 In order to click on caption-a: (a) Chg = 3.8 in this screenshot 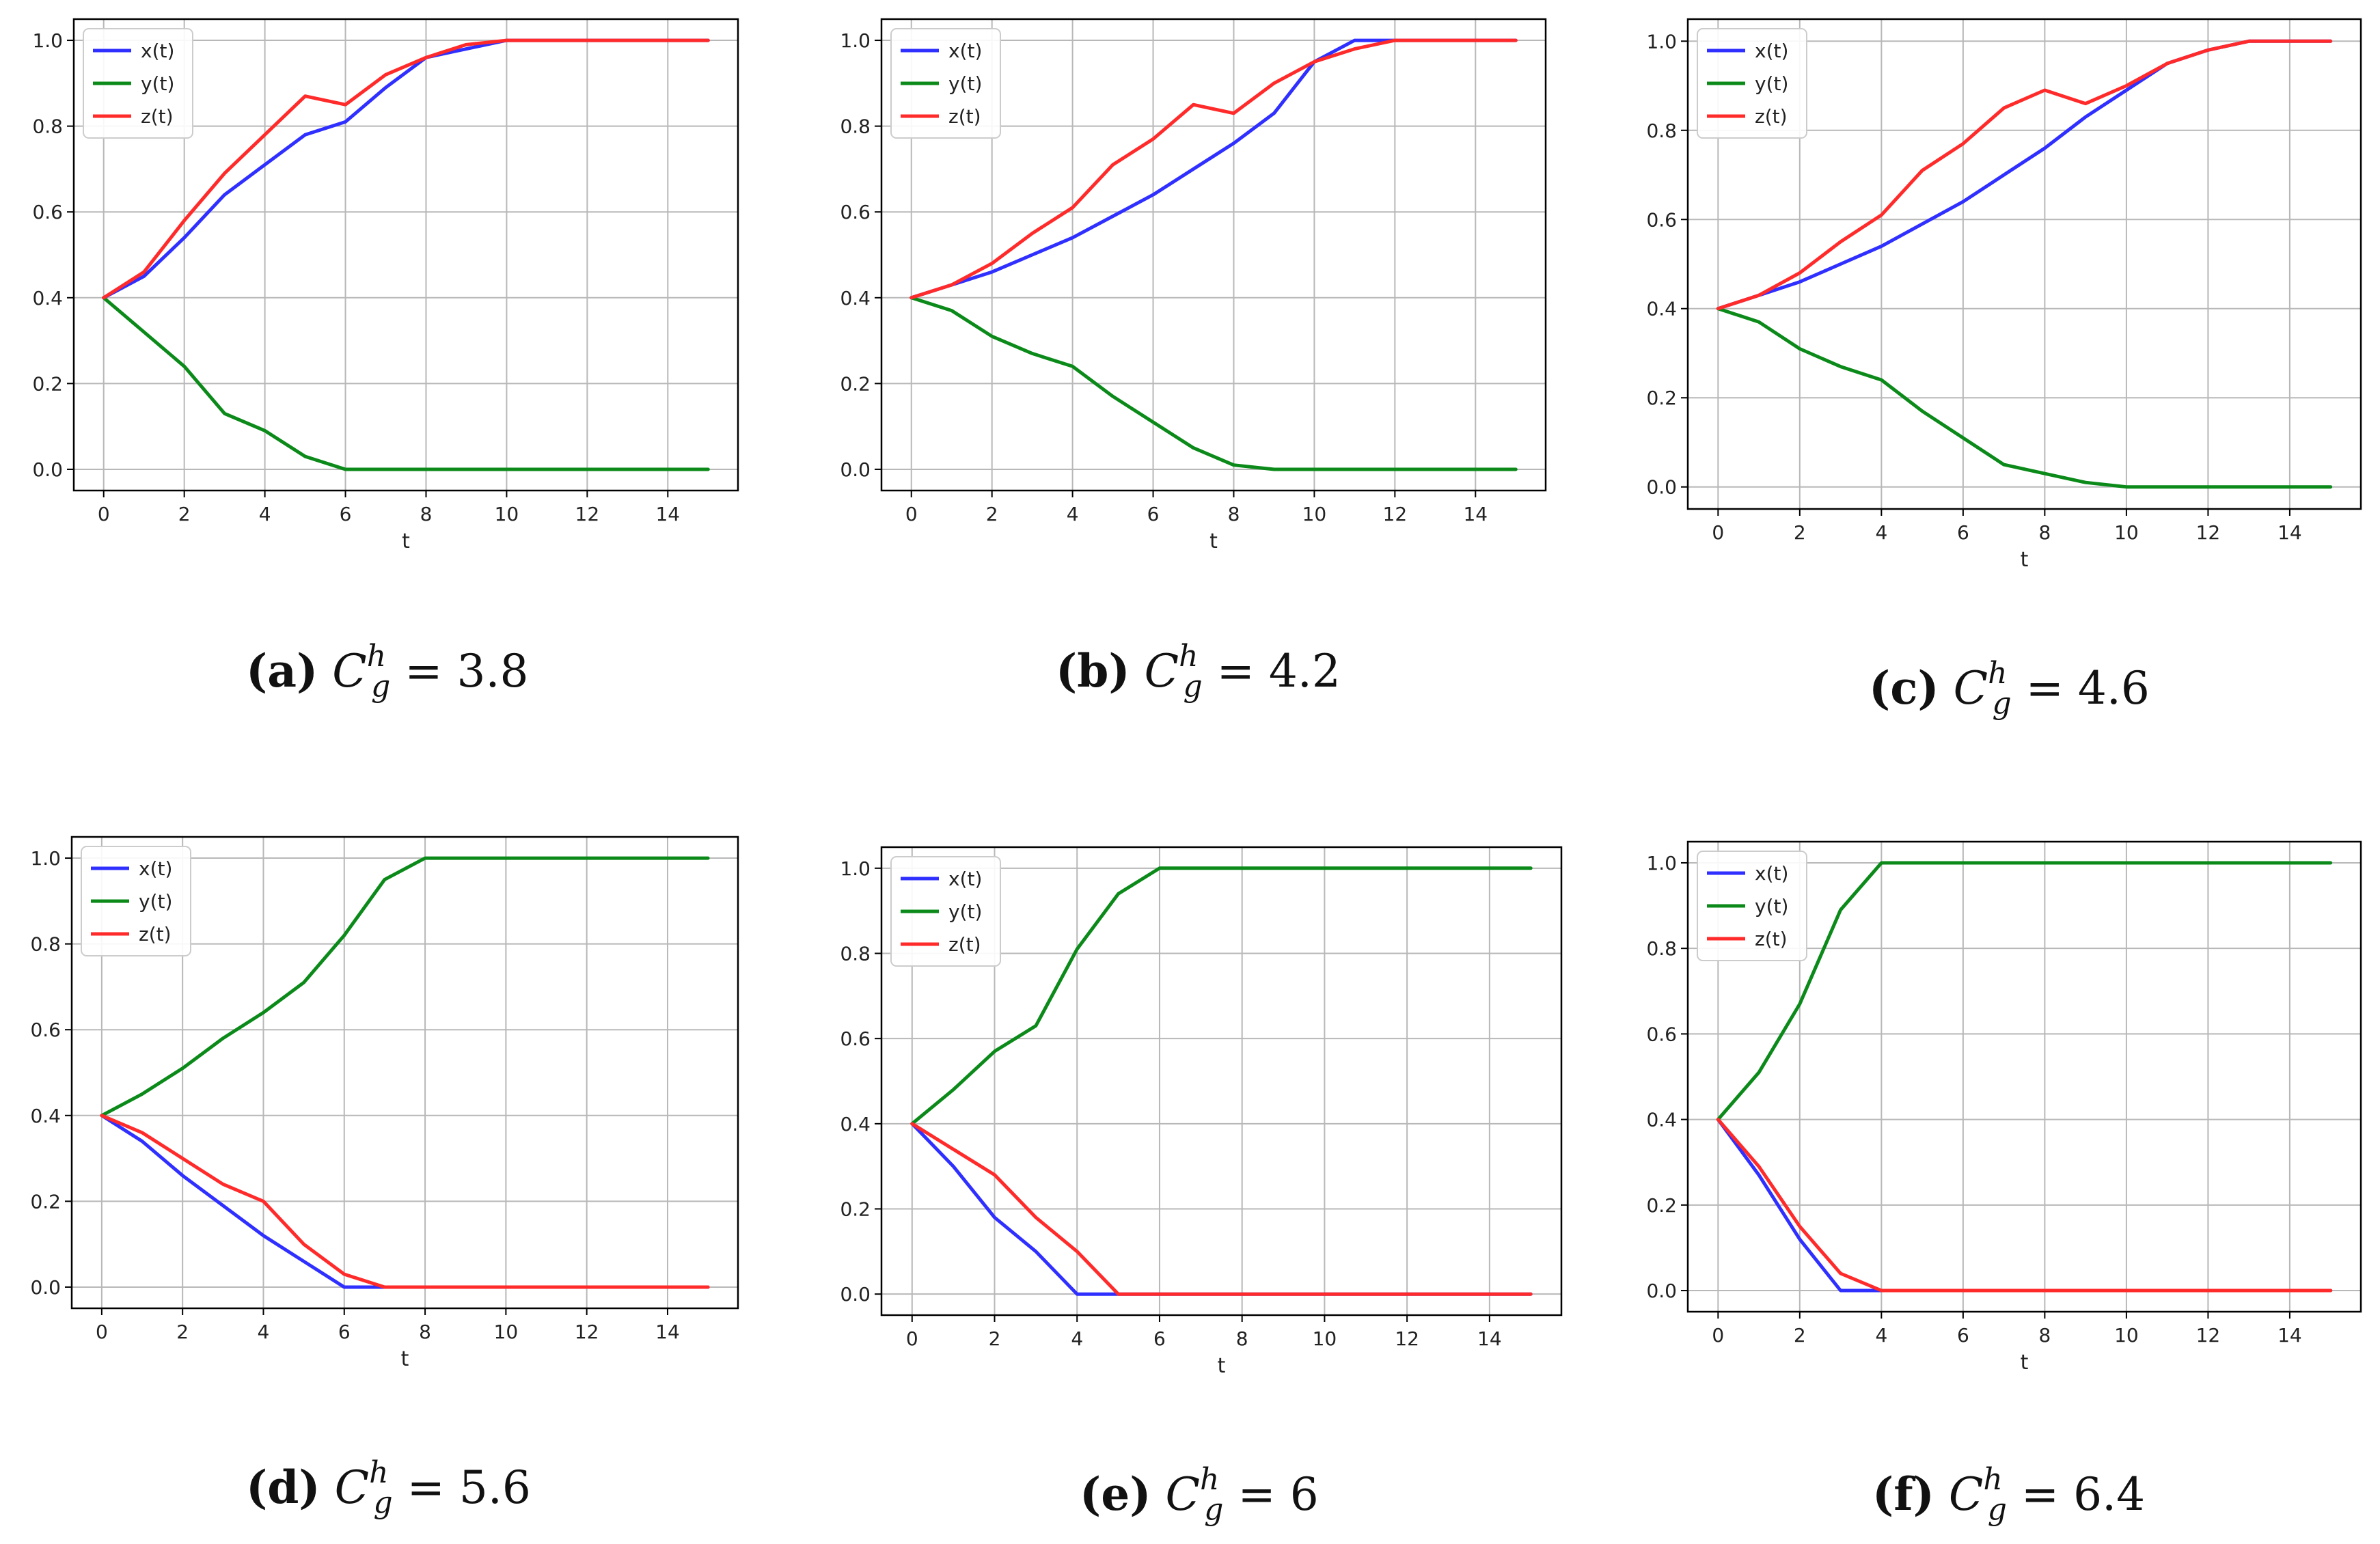, I will do `click(387, 671)`.